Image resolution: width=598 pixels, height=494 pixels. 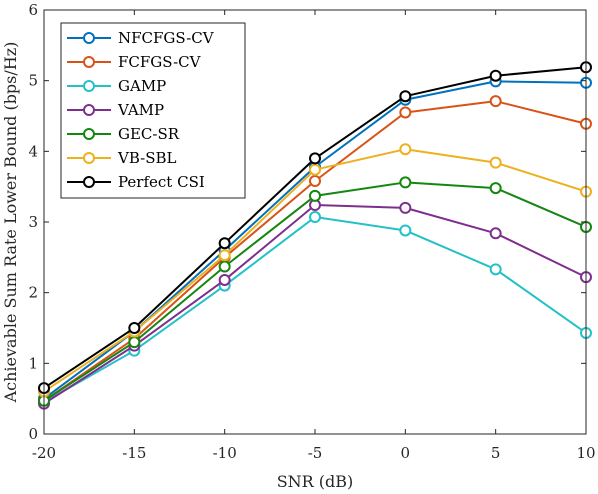 I want to click on legend-item: VAMP, so click(x=115, y=110).